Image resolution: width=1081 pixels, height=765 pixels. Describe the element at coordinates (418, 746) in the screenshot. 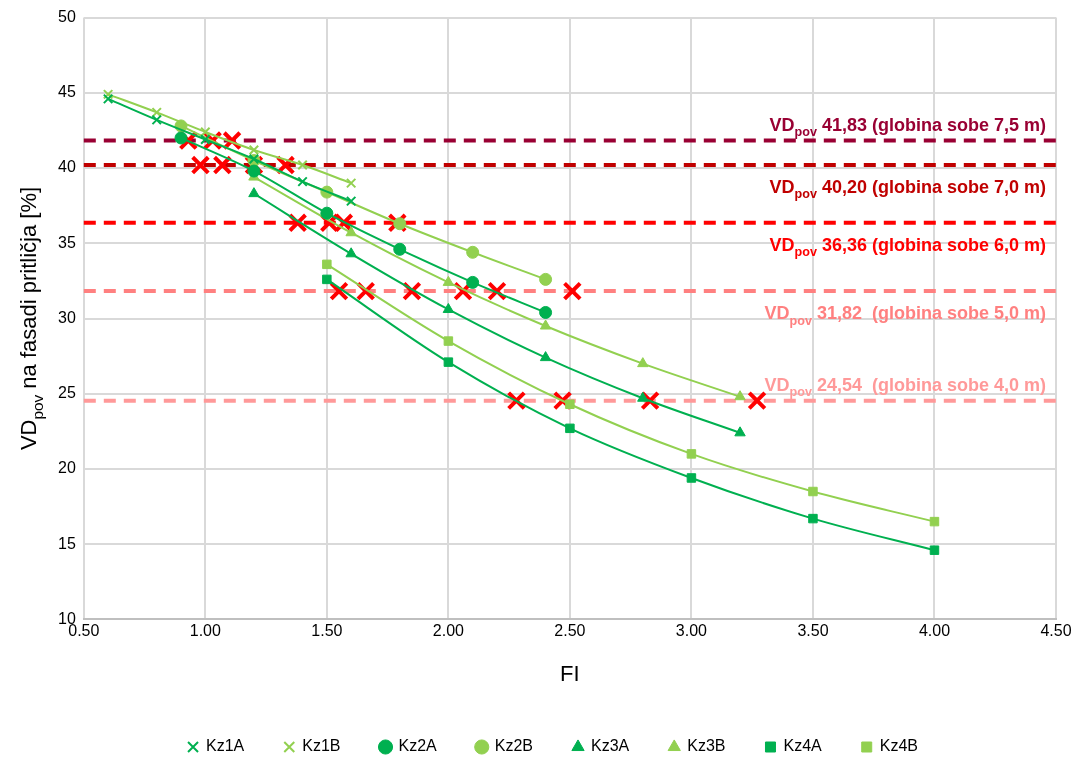

I see `legend-label: Kz2A` at that location.